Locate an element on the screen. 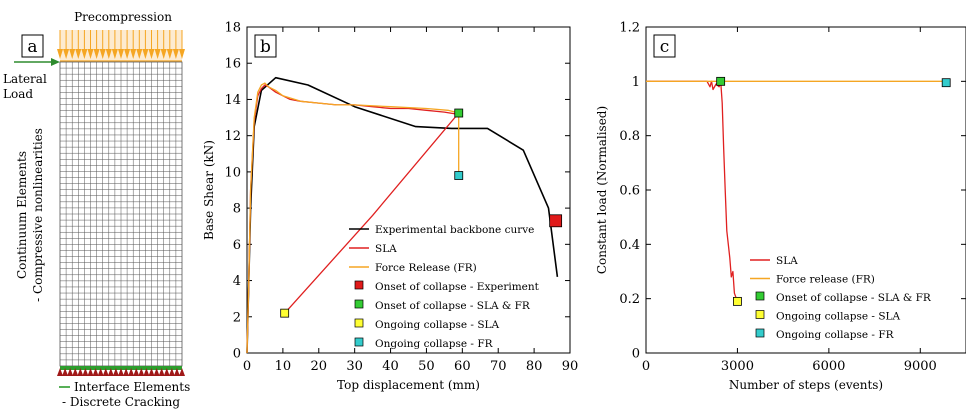 This screenshot has width=966, height=411. continuum-label-1: Continuum Elements is located at coordinates (22, 215).